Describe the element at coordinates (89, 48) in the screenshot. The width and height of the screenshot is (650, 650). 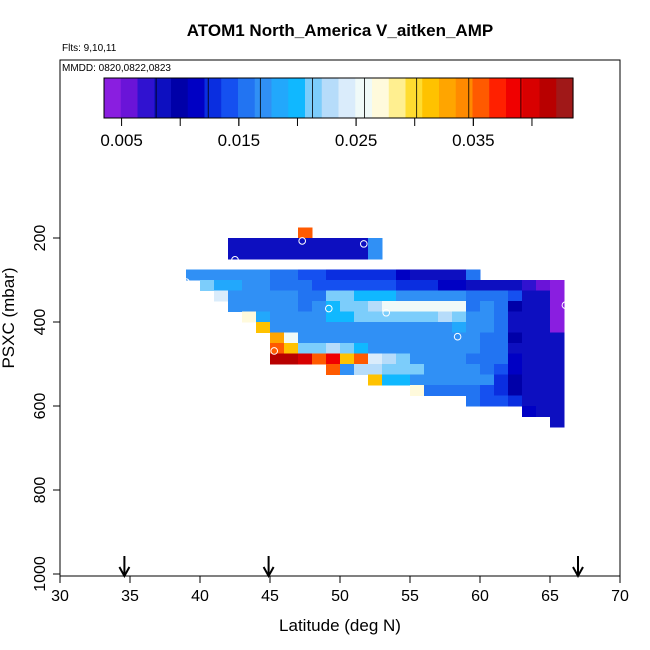
I see `flights-note: Flts: 9,10,11` at that location.